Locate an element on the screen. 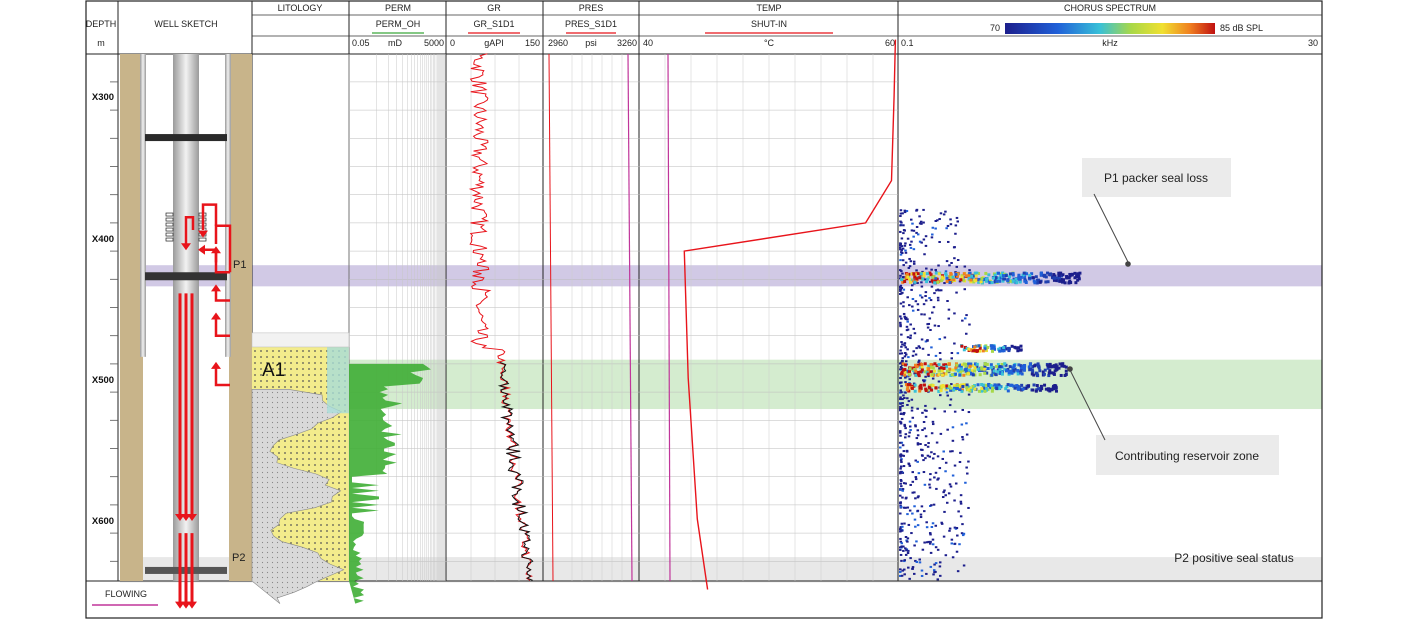  well-sketch is located at coordinates (186, 331).